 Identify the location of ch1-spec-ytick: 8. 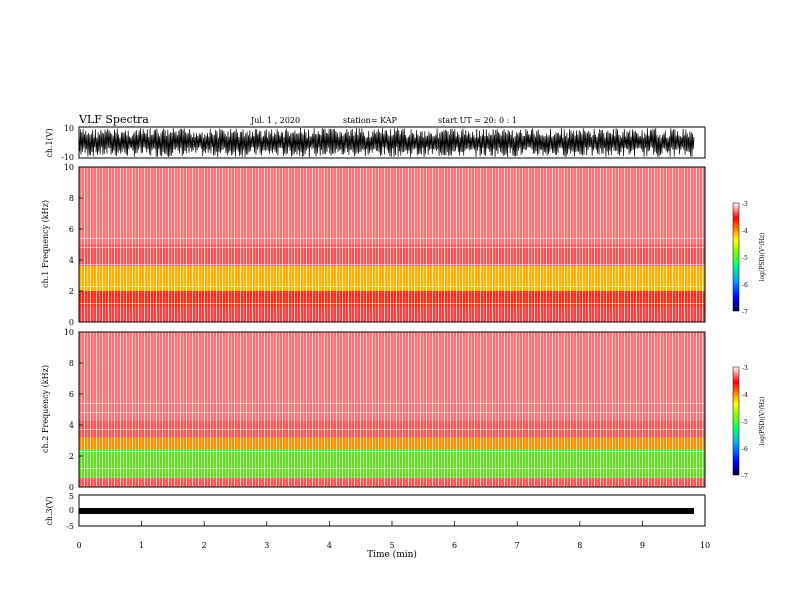
(71, 198).